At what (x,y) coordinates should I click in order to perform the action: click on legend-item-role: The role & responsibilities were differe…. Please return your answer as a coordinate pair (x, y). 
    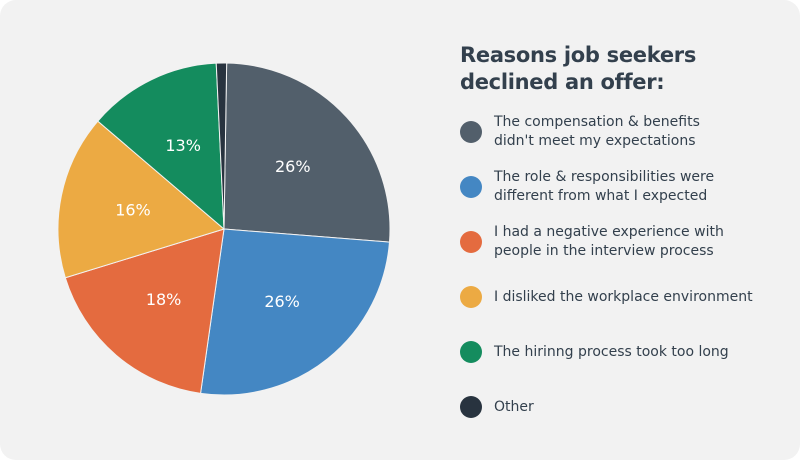
    Looking at the image, I should click on (625, 187).